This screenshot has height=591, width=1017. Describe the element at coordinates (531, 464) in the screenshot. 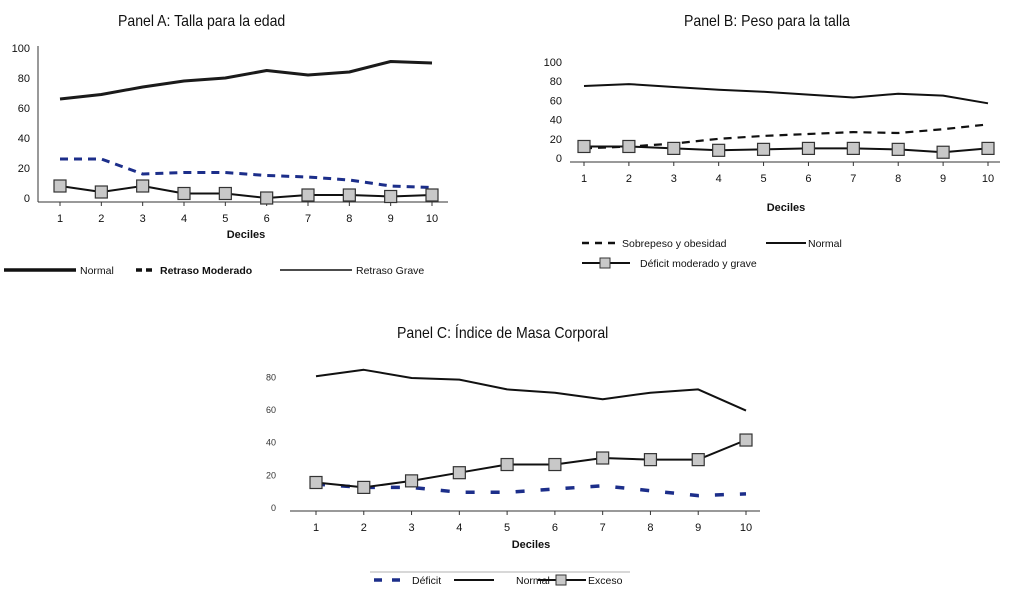

I see `series-line-exceso` at that location.